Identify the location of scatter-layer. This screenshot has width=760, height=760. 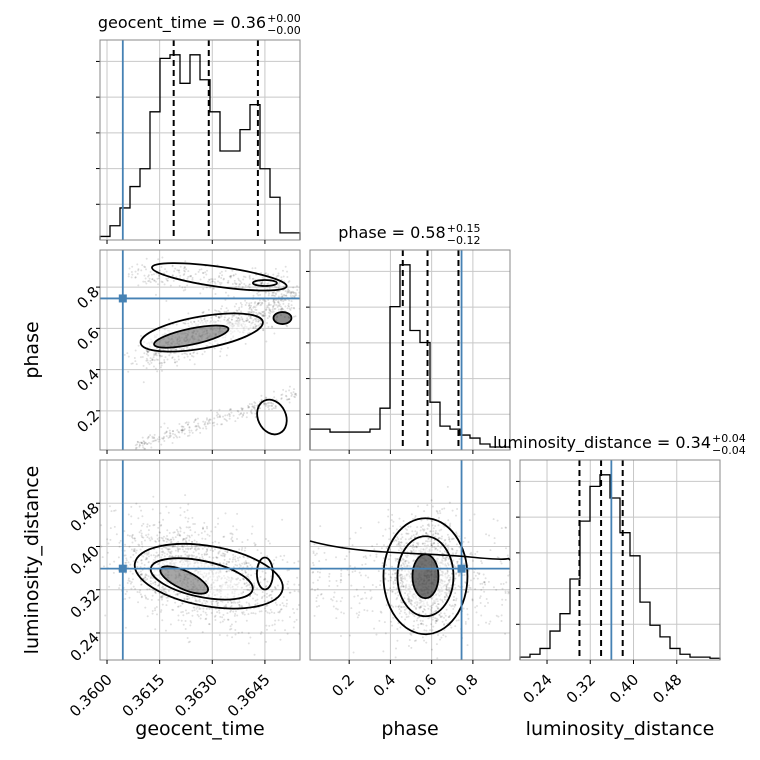
(410, 560).